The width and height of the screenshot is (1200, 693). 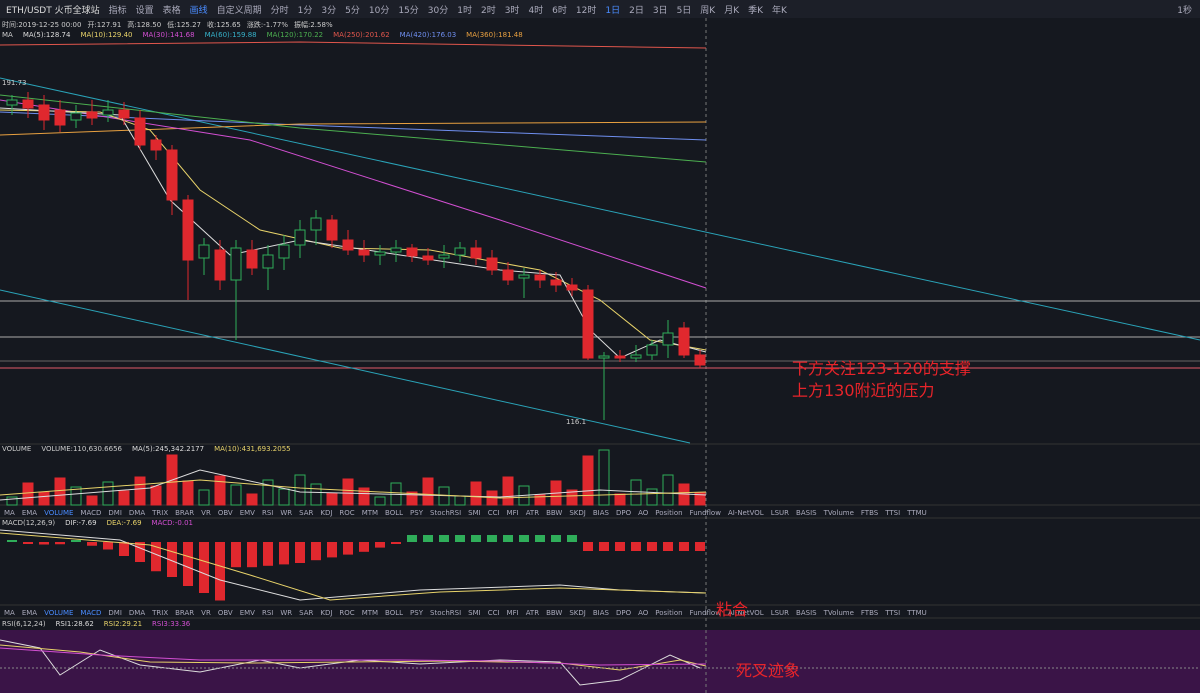 I want to click on interval: 1分, so click(x=305, y=10).